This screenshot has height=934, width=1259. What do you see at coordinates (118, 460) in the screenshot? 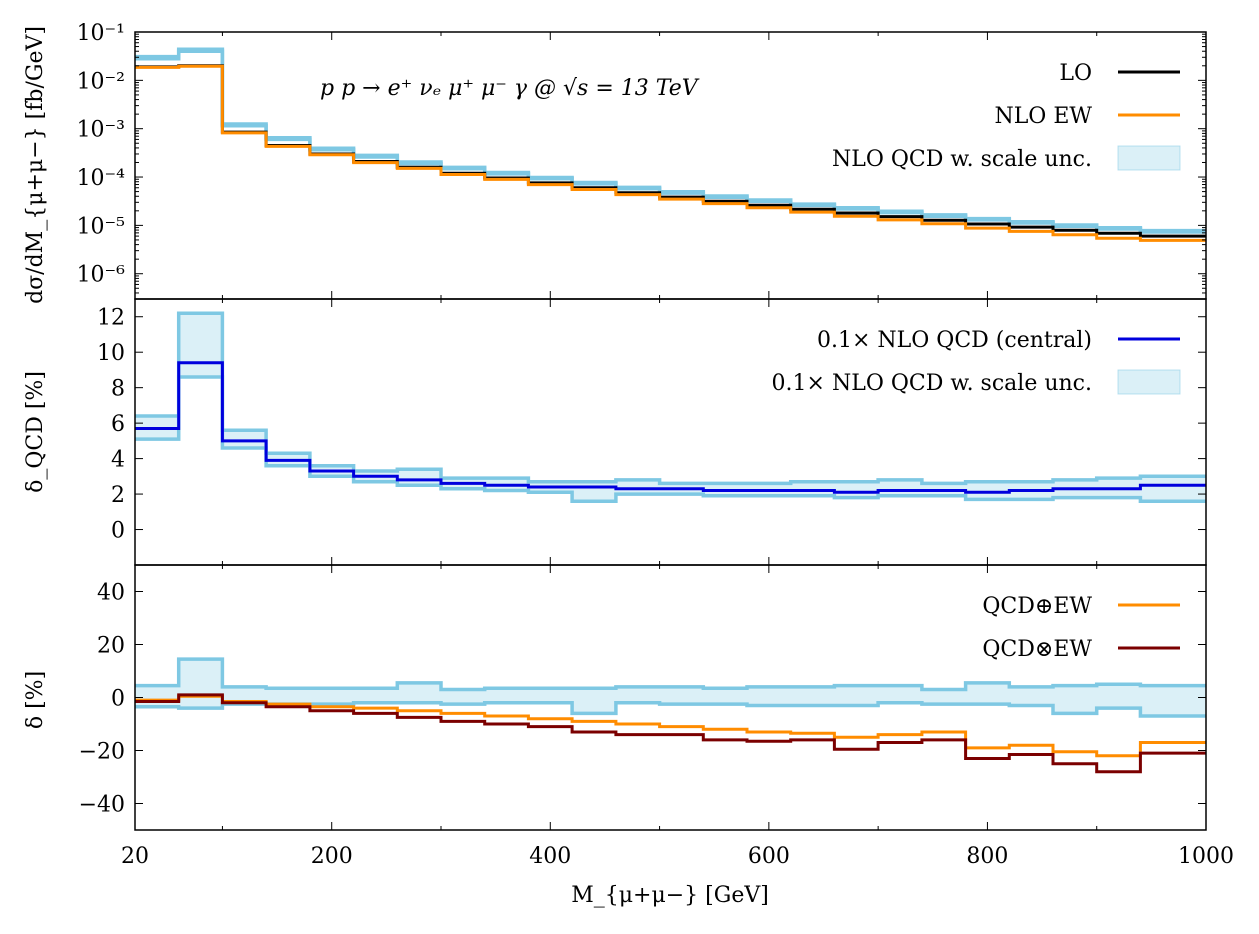
I see `y-tick-label-1: 4` at bounding box center [118, 460].